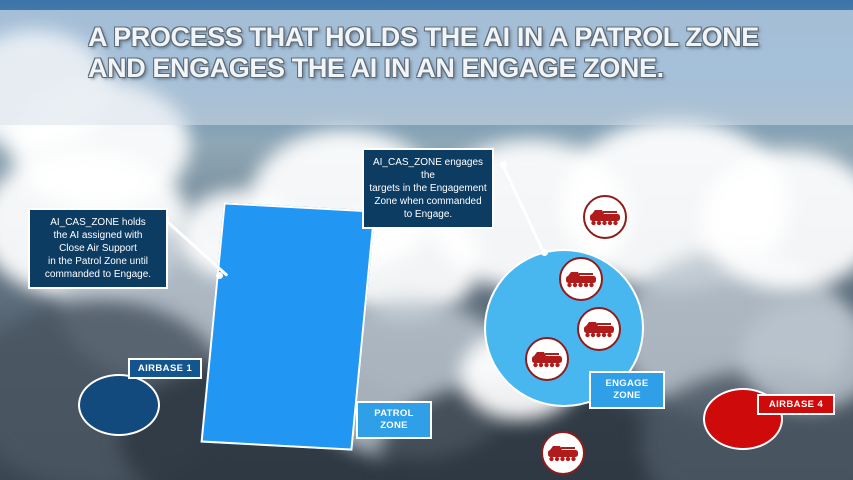  I want to click on patrol-zone-label: PATROL ZONE, so click(394, 420).